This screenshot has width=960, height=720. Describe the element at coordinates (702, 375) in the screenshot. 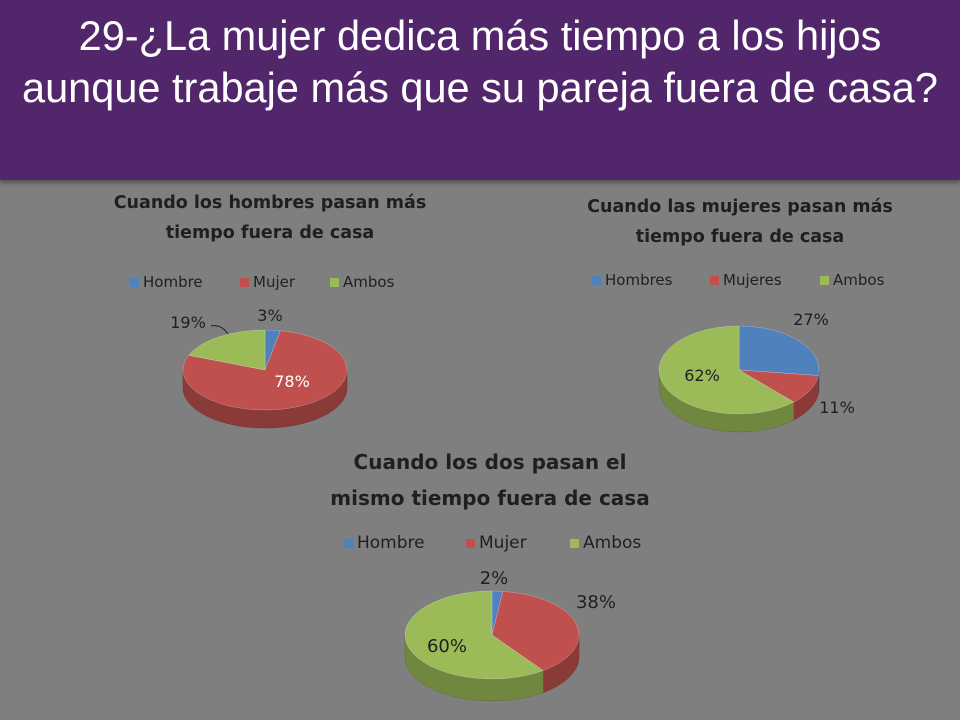

I see `data-label: 62%` at that location.